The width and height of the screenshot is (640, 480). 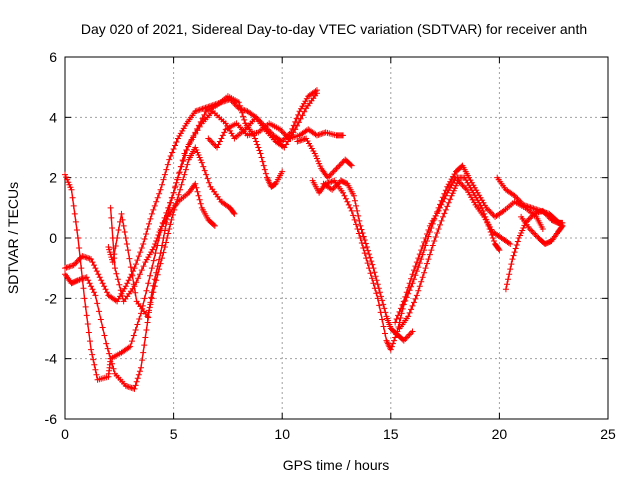 What do you see at coordinates (542, 230) in the screenshot?
I see `series-sat-n` at bounding box center [542, 230].